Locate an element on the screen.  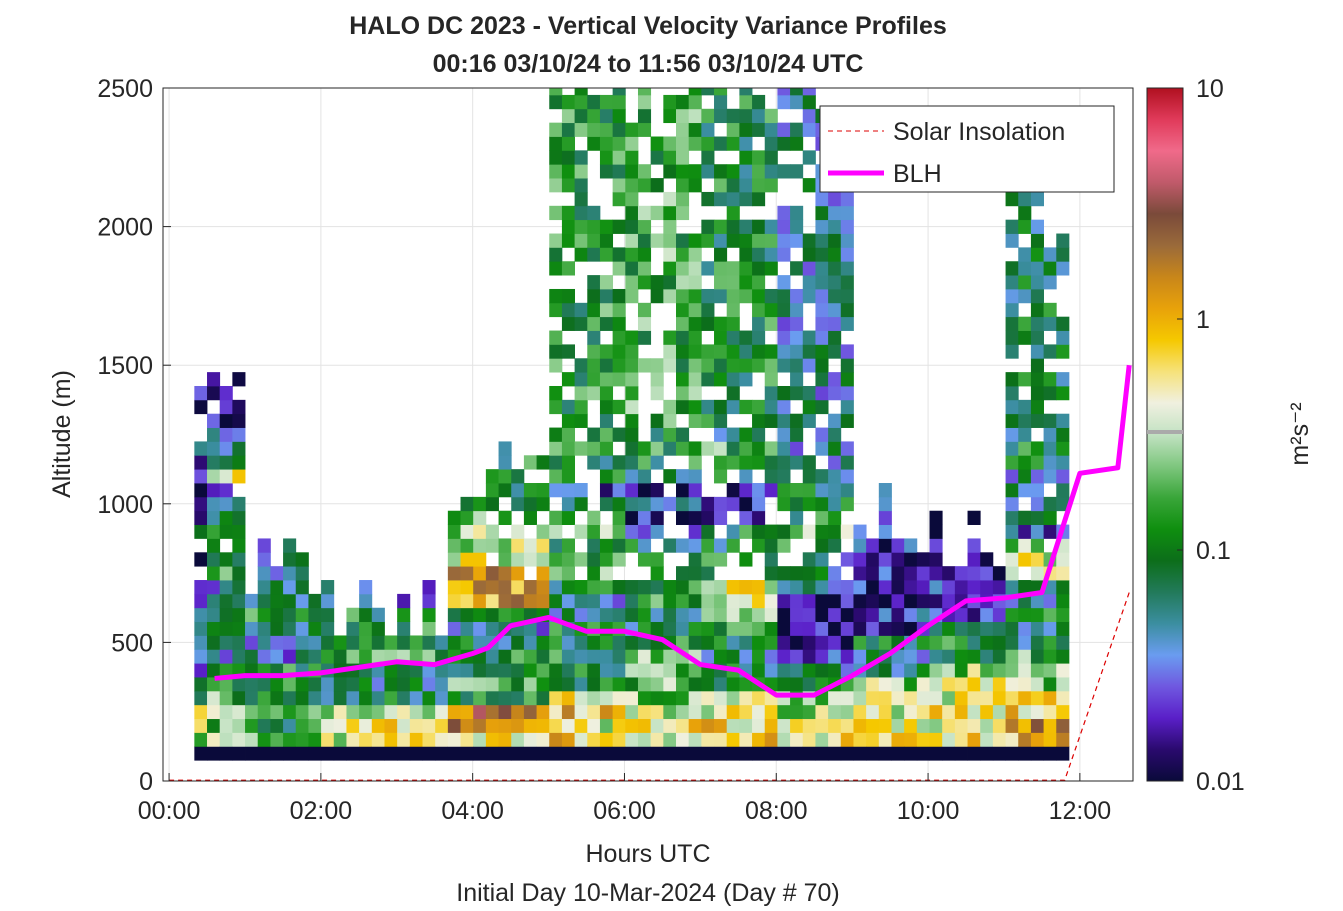
x-tick-label: 00:00 is located at coordinates (169, 811).